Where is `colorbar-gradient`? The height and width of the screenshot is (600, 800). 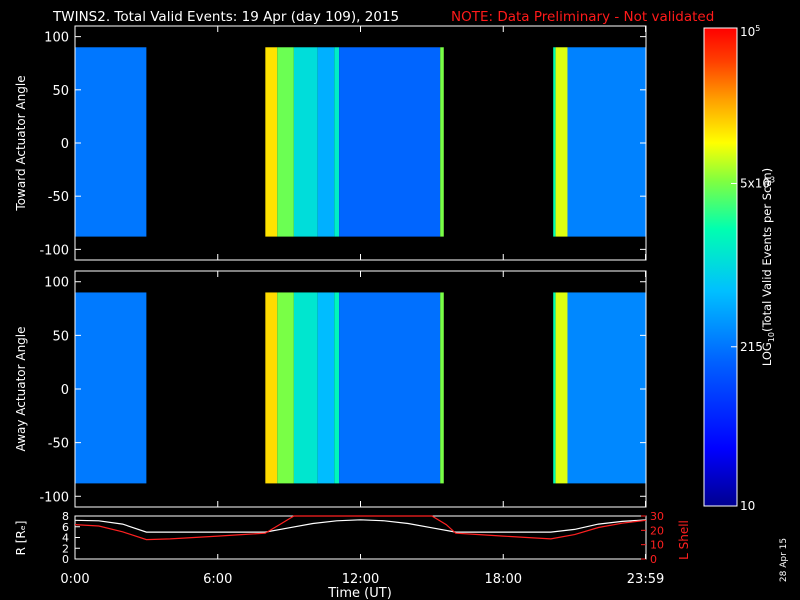 colorbar-gradient is located at coordinates (720, 267).